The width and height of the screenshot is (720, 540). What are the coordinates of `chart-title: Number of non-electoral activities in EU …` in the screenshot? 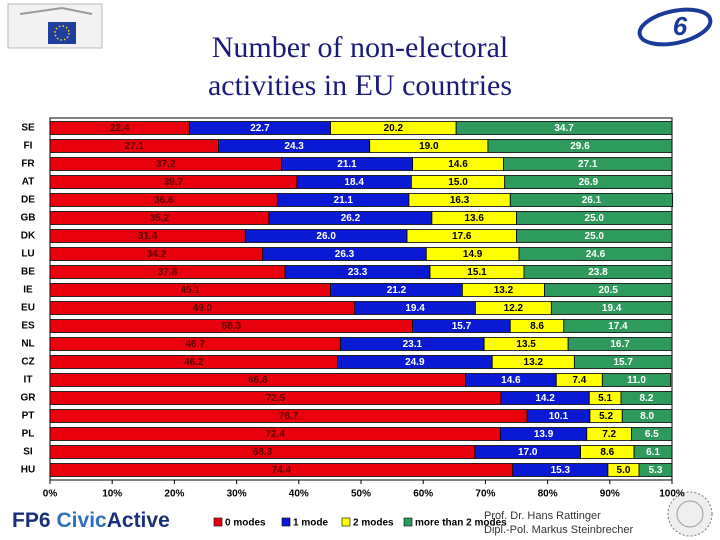 It's located at (360, 66).